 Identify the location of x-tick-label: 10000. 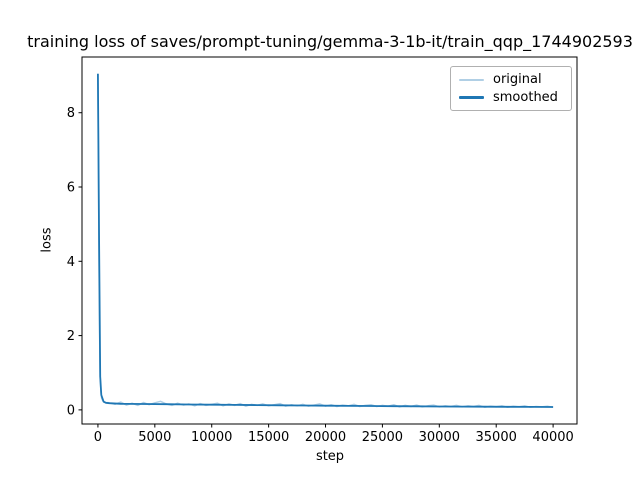
(211, 437).